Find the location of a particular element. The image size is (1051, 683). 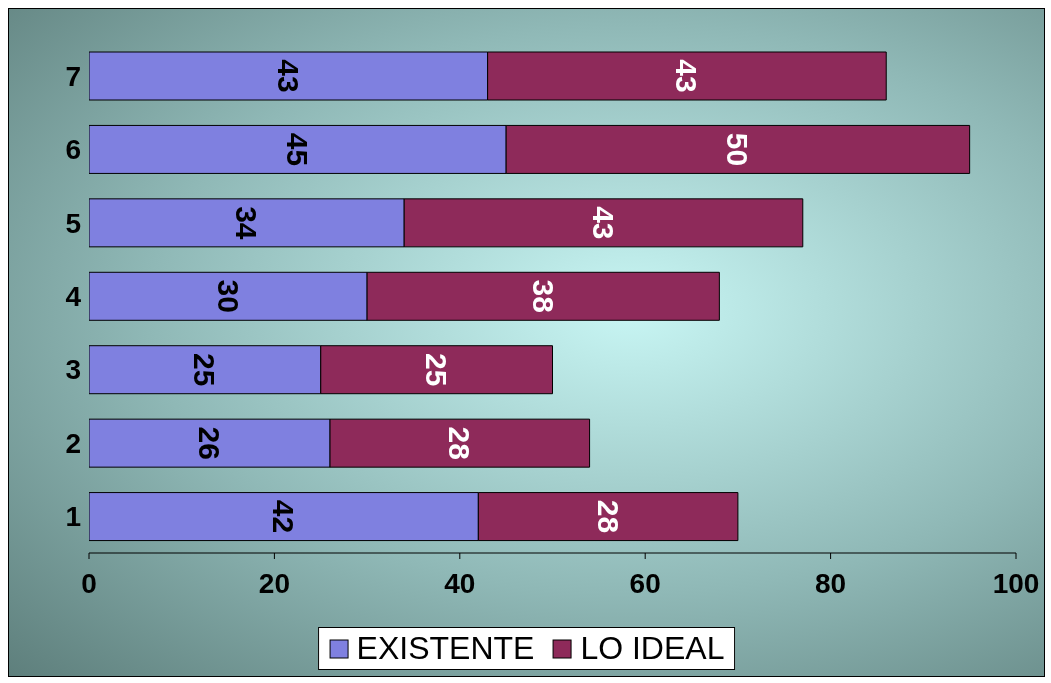

x-tick-label: 100 is located at coordinates (1016, 583).